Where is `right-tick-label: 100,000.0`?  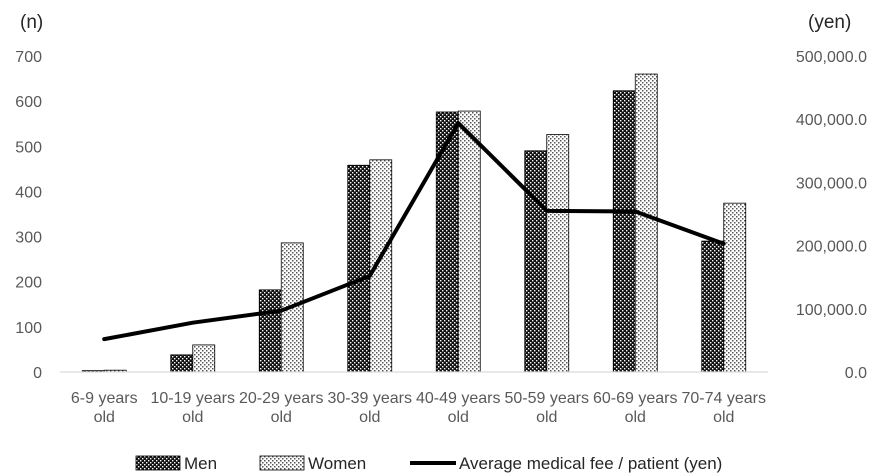
right-tick-label: 100,000.0 is located at coordinates (831, 310).